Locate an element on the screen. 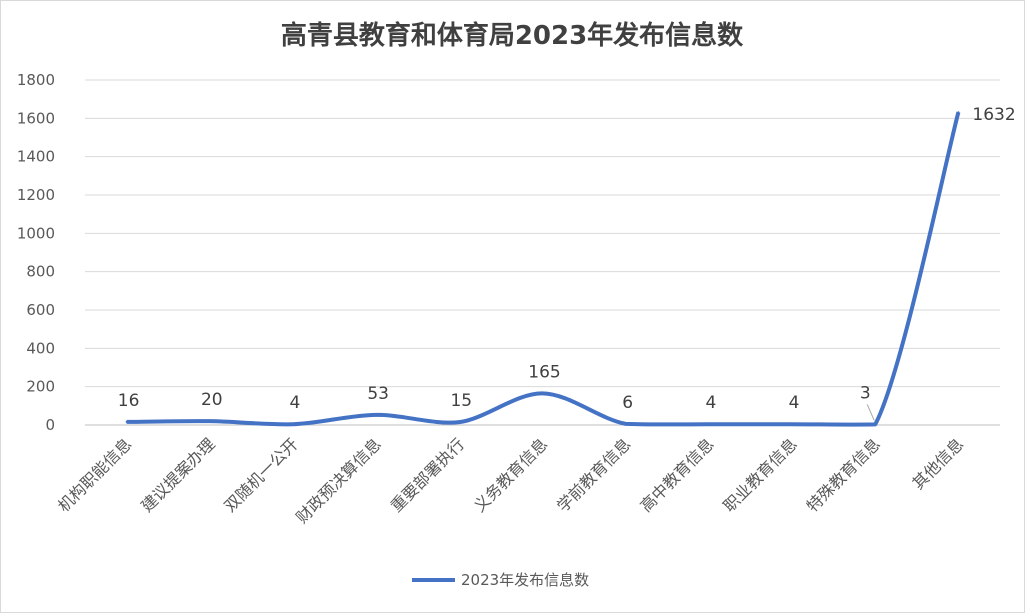 The image size is (1025, 613). y-tick-label: 1600 is located at coordinates (36, 118).